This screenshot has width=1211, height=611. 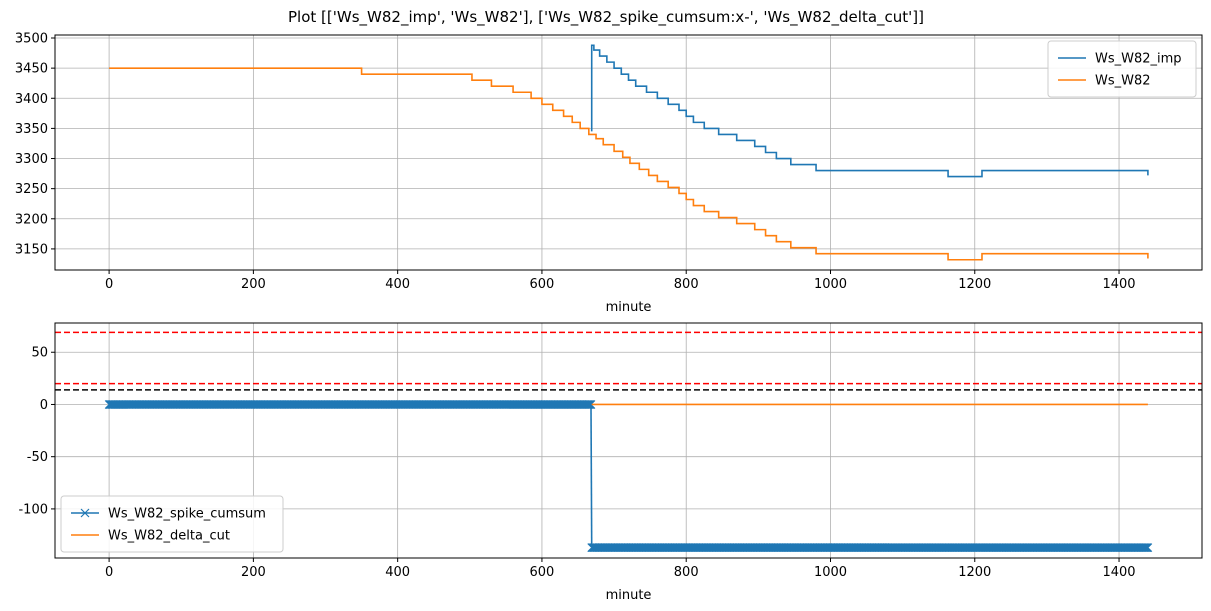 I want to click on legend: Ws_W82_imp Ws_W82, so click(x=1122, y=69).